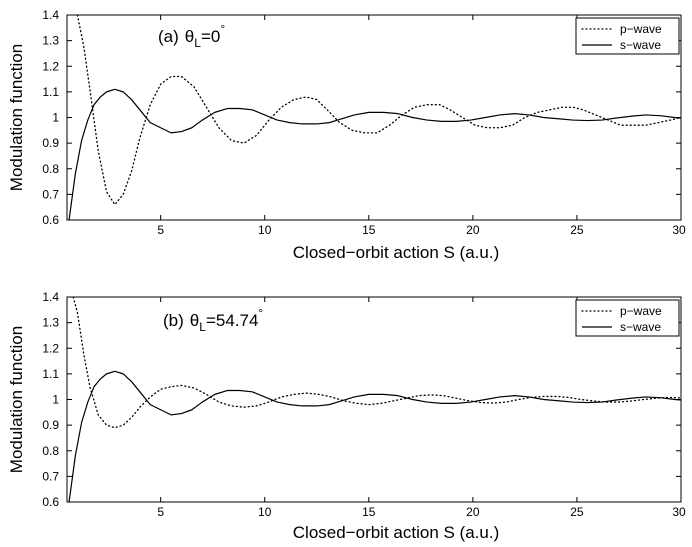 Image resolution: width=692 pixels, height=547 pixels. I want to click on panel-label: (b) θL=54.74°, so click(213, 320).